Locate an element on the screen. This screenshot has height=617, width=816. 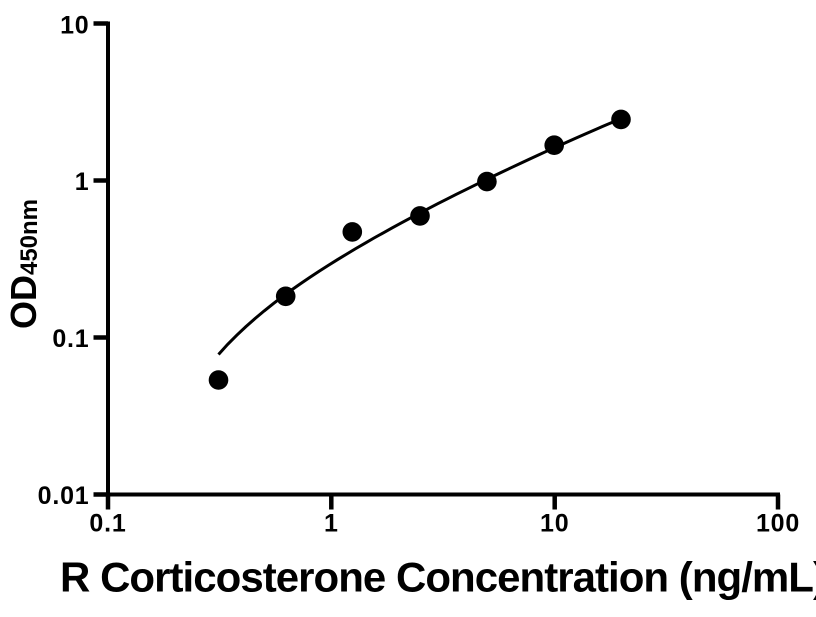
svg-text:R Corticosterone Concentration: R Corticosterone Concentration (ng/mL) is located at coordinates (438, 577).